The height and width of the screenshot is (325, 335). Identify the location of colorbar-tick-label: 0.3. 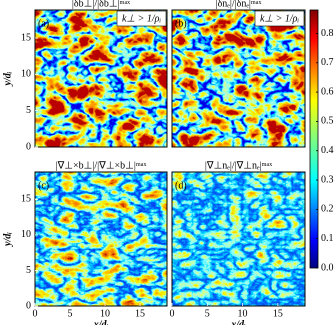
(327, 179).